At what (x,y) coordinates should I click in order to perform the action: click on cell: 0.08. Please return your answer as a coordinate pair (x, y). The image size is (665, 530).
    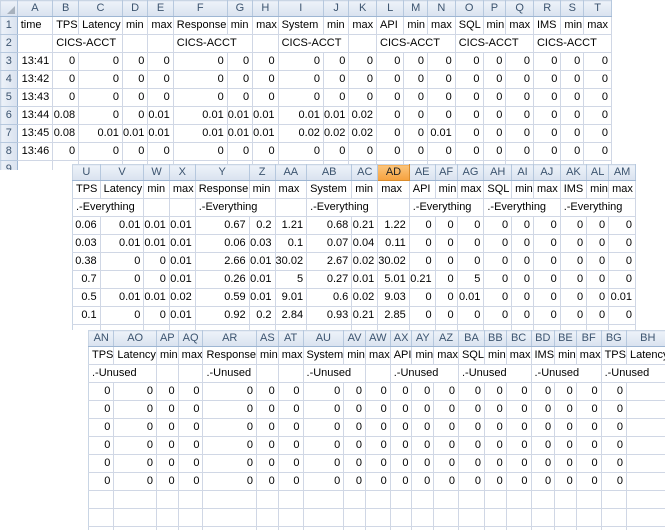
    Looking at the image, I should click on (66, 115).